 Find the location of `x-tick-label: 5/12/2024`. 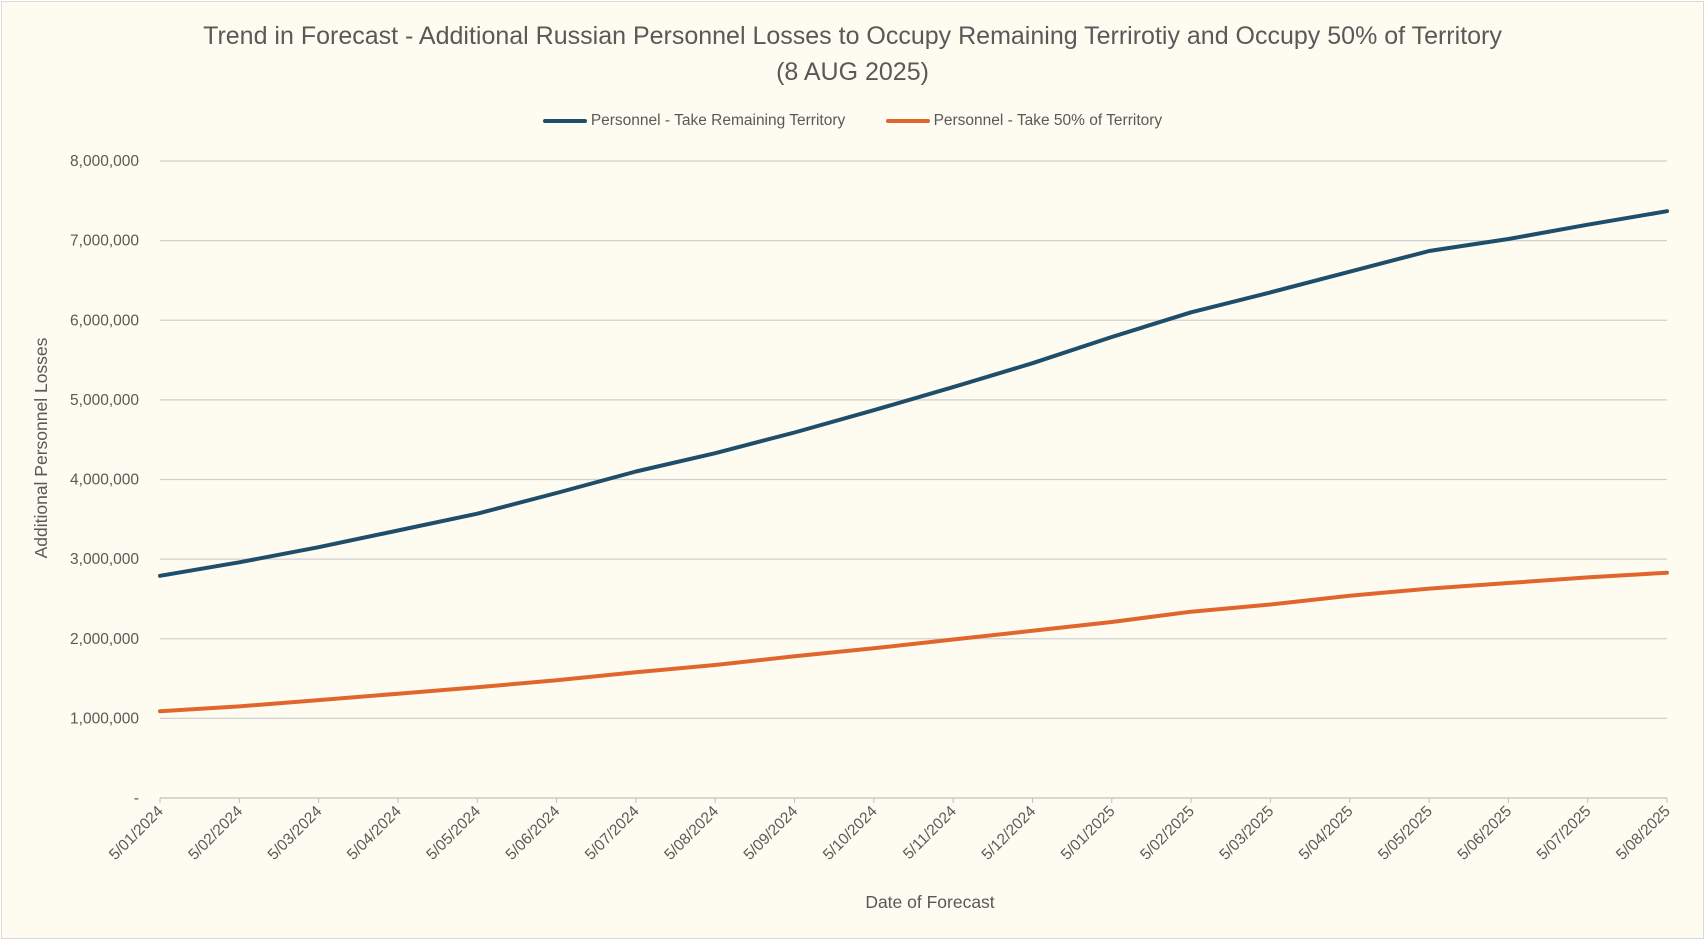

x-tick-label: 5/12/2024 is located at coordinates (1009, 833).